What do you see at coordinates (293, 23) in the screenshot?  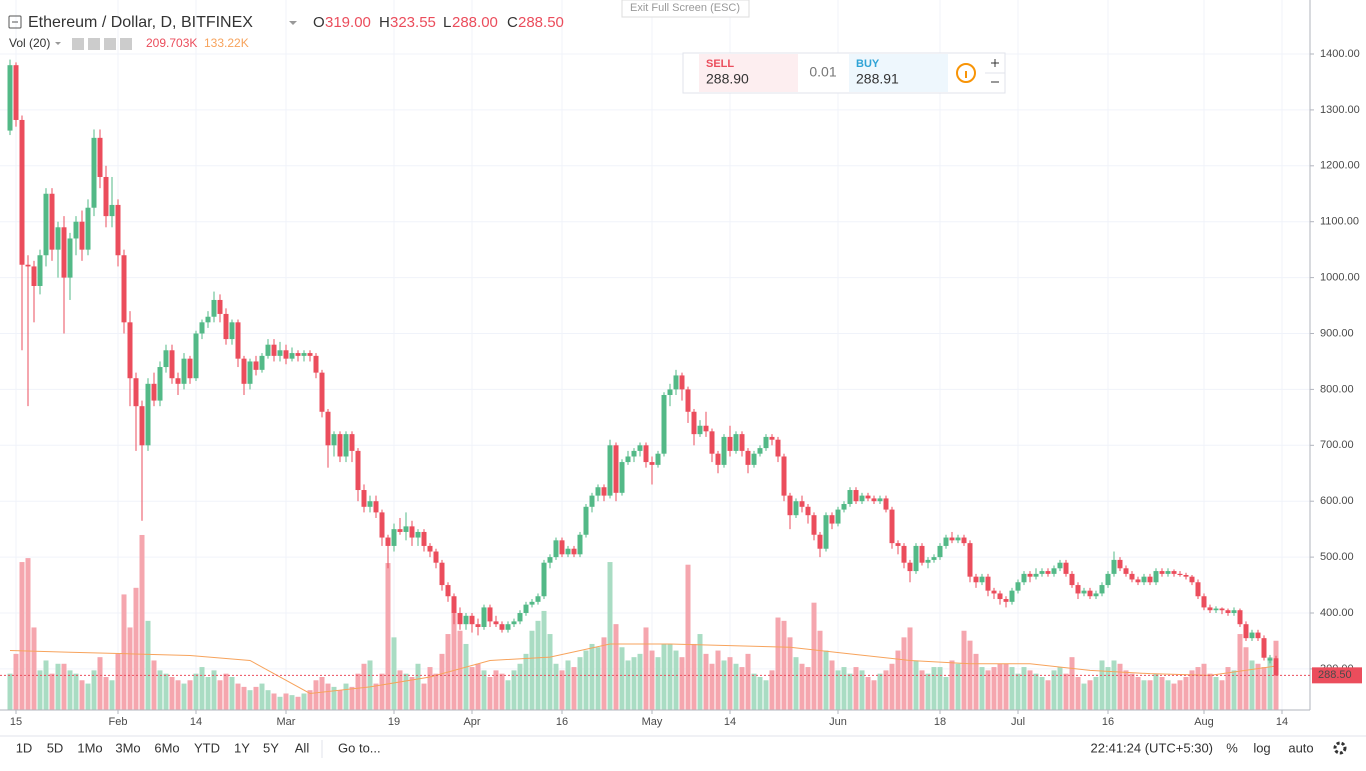 I see `symbol-dropdown` at bounding box center [293, 23].